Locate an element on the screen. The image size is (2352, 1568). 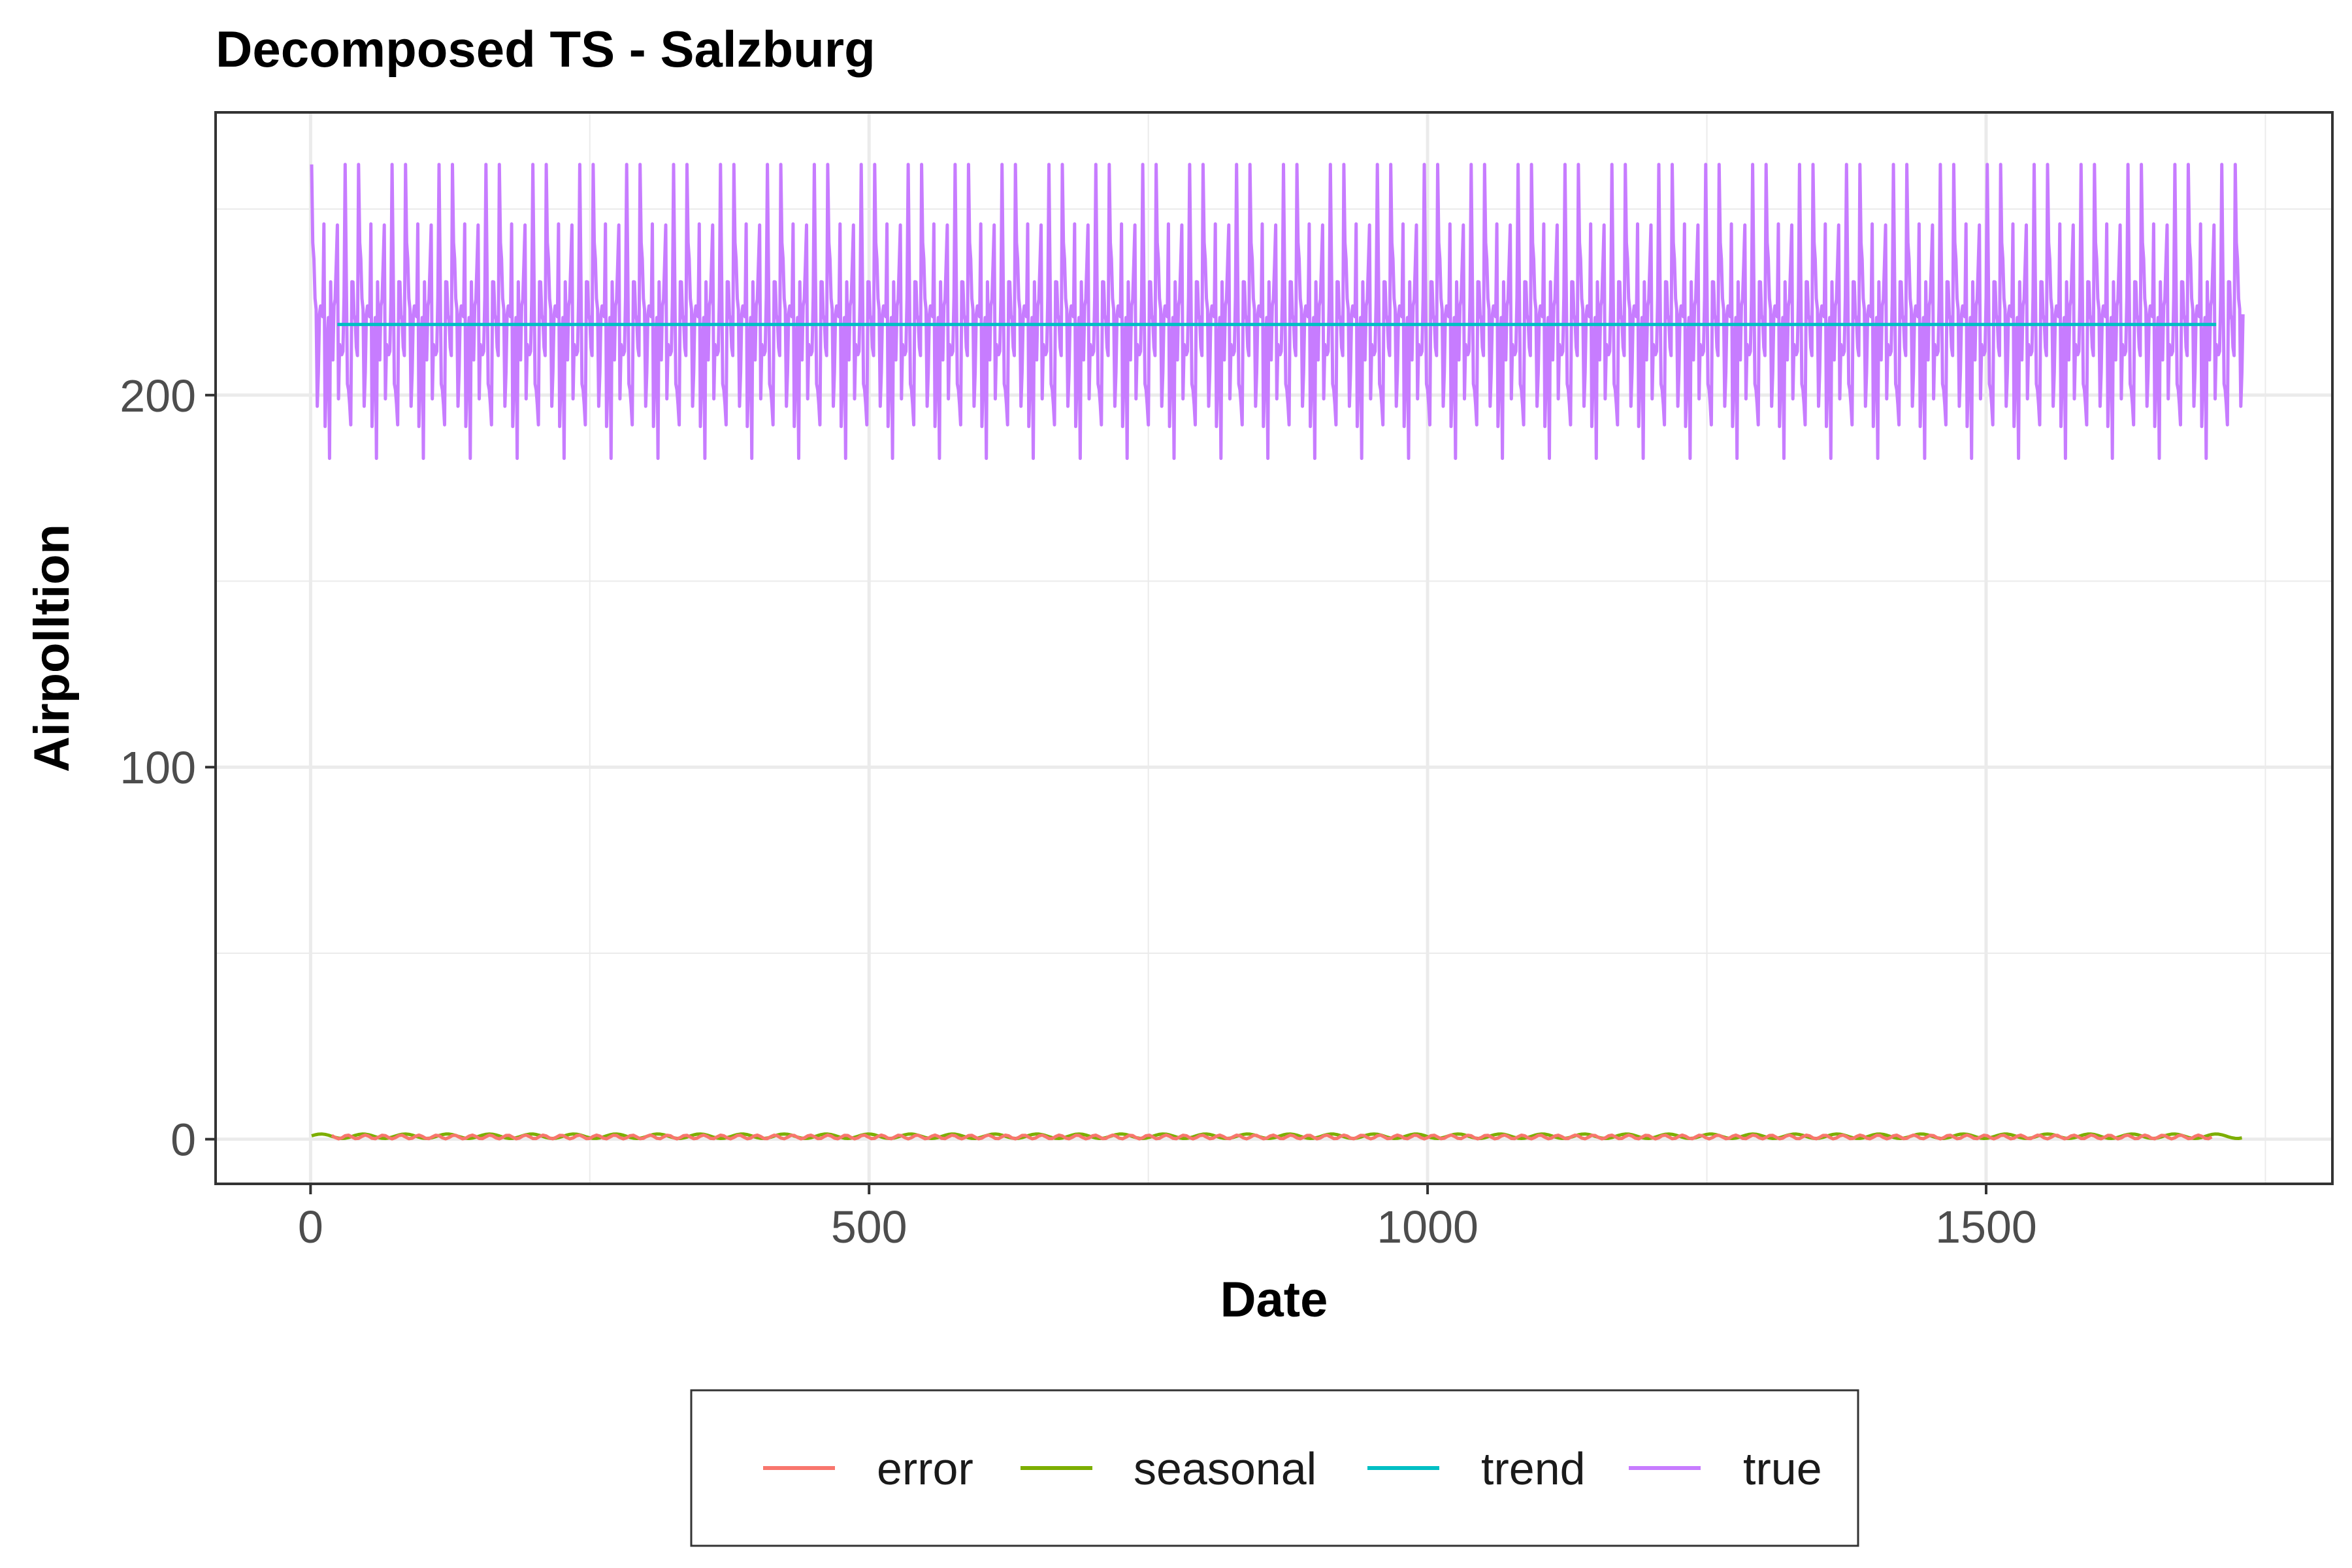
y-tick-label: 100 is located at coordinates (158, 767).